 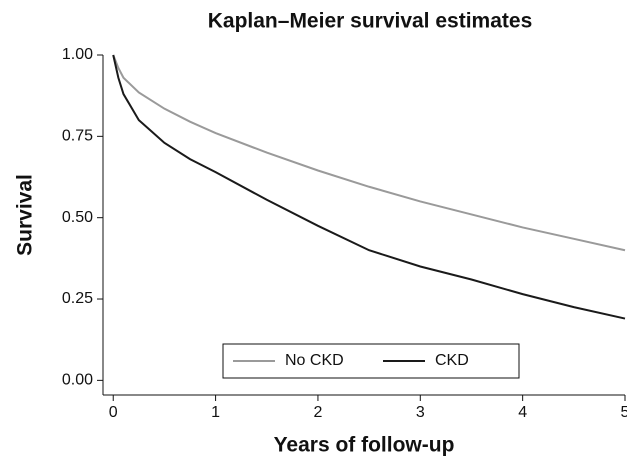 I want to click on chart-title: Kaplan–Meier survival estimates, so click(x=370, y=21).